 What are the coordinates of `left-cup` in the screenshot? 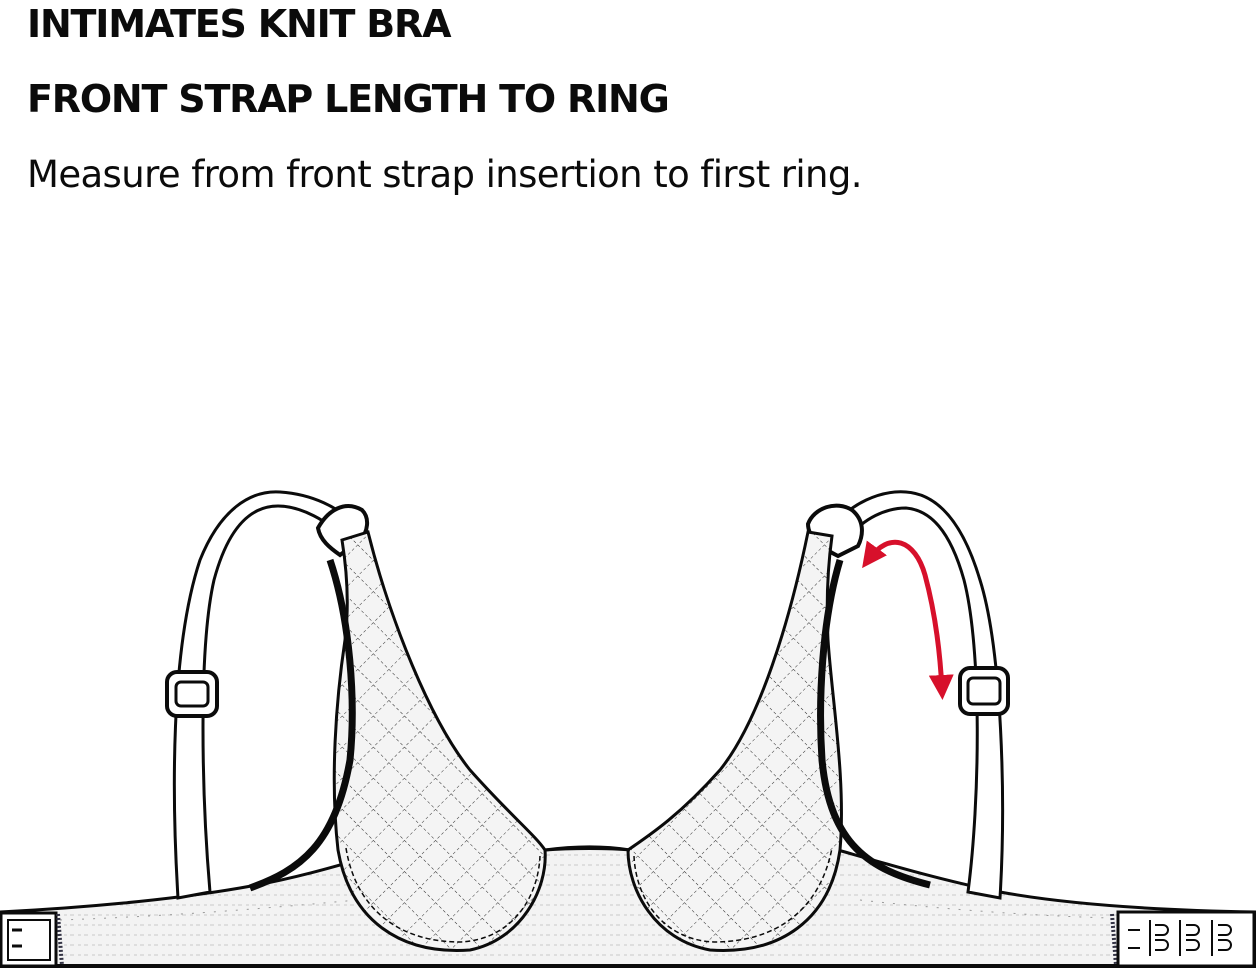 It's located at (397, 741).